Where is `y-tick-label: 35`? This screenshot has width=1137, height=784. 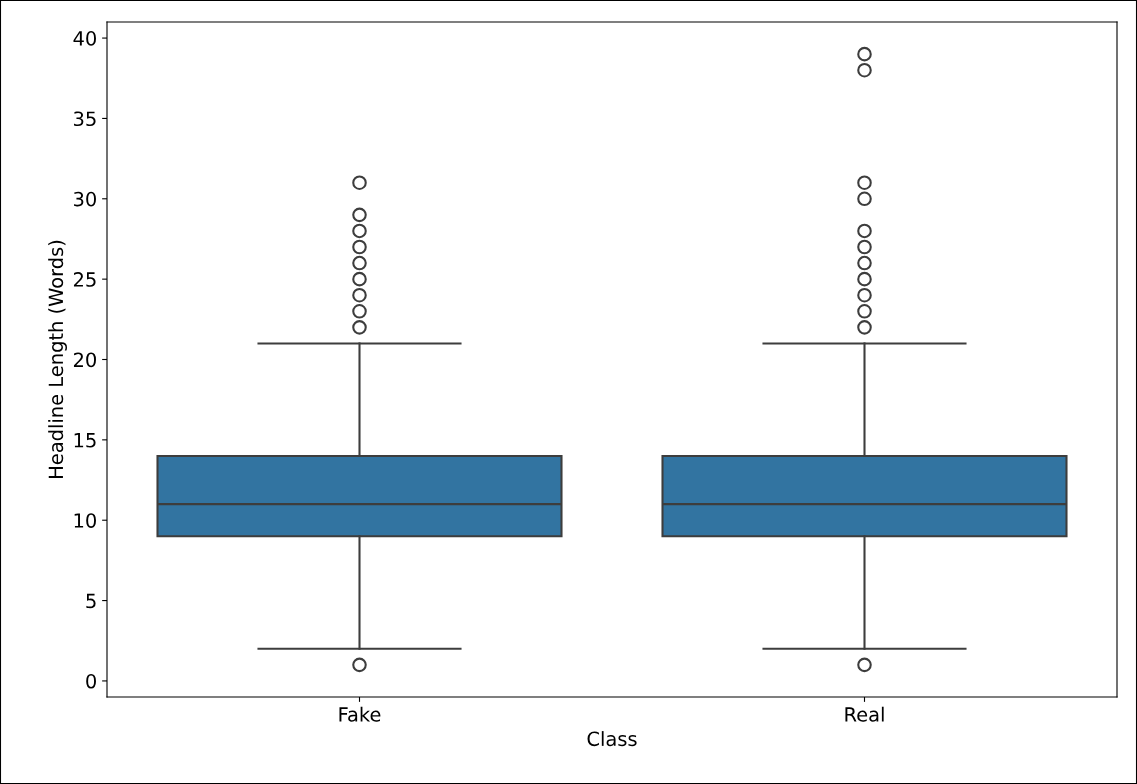
y-tick-label: 35 is located at coordinates (85, 119).